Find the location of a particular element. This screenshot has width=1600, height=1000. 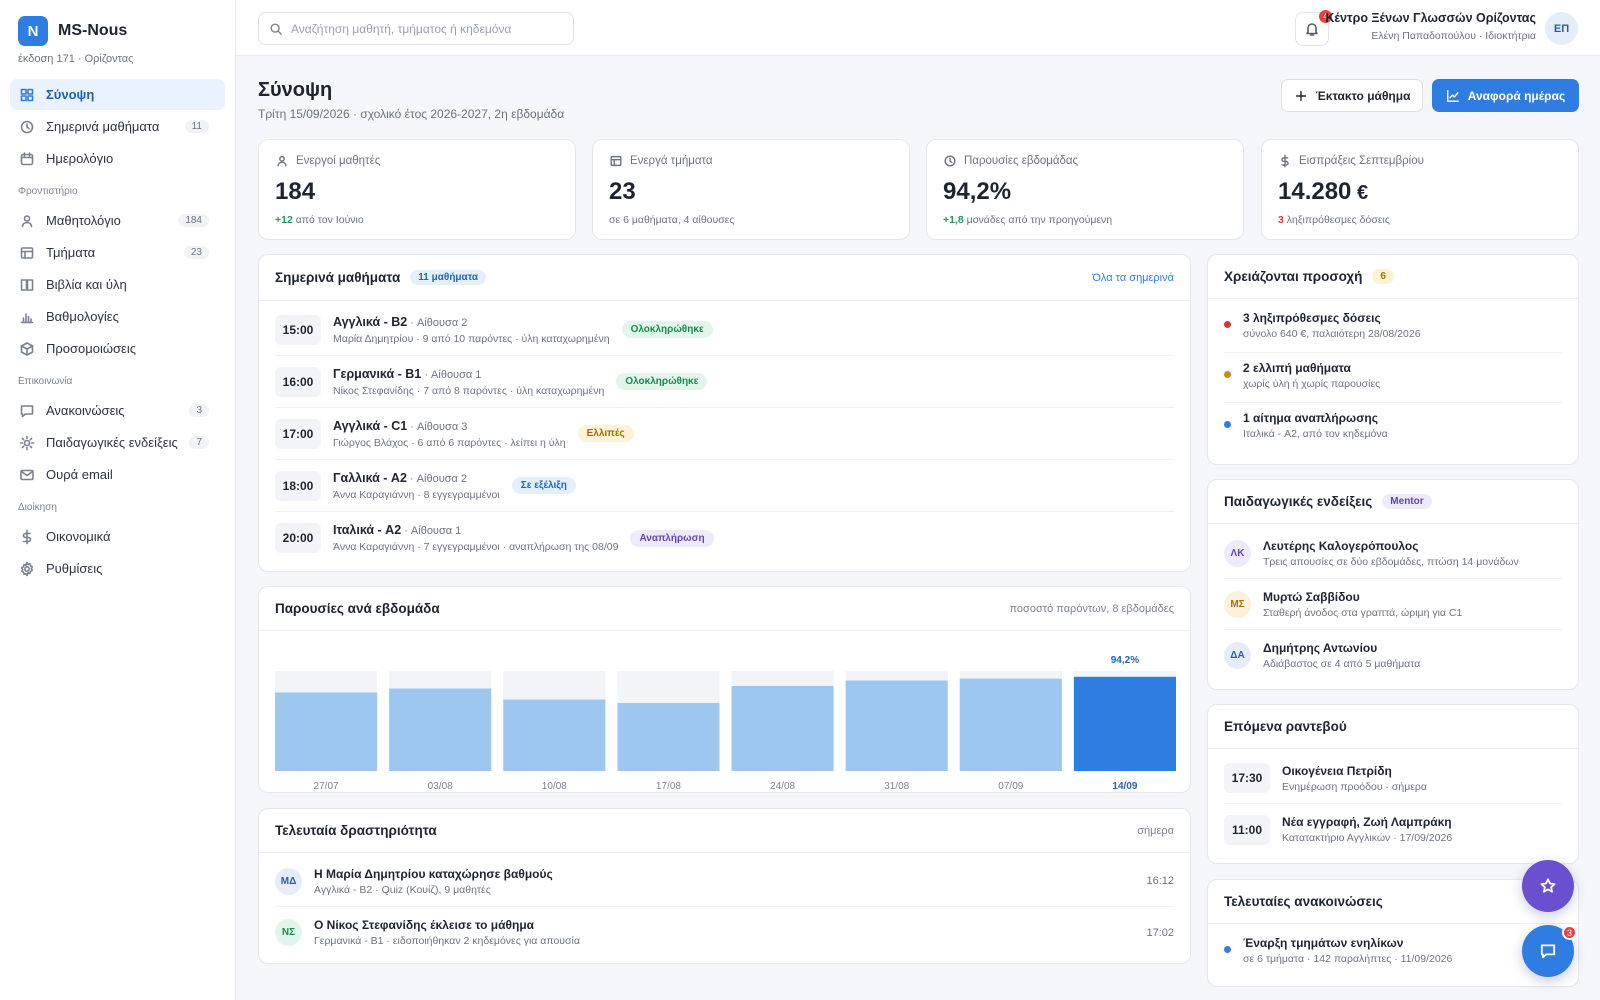

lesson-room: · Αίθουσα 1 is located at coordinates (431, 531).